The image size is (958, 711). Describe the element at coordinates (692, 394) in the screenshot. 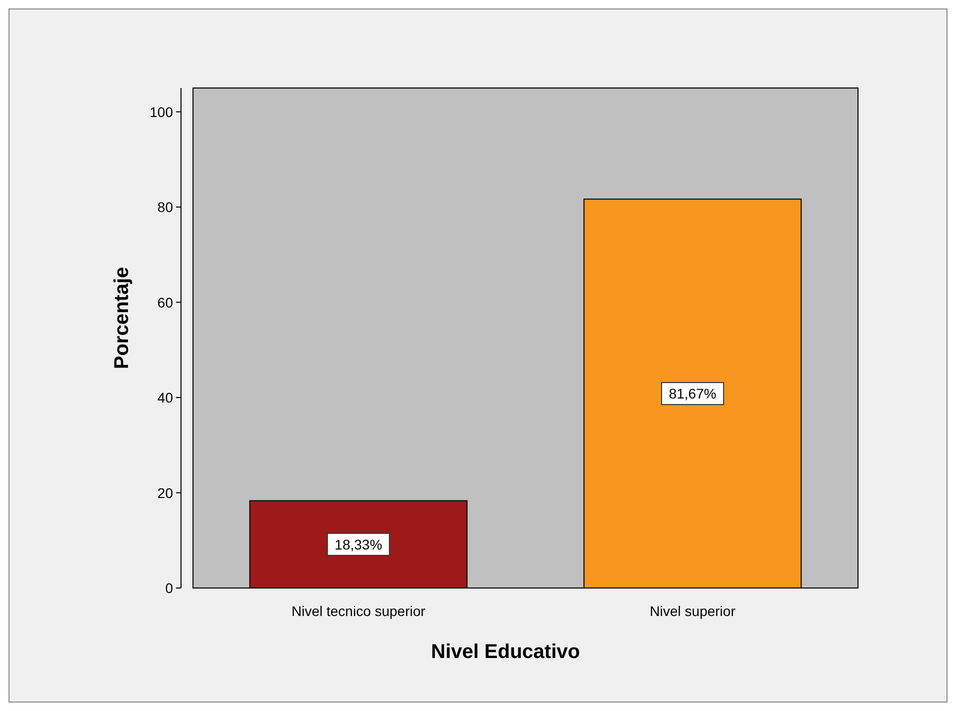

I see `data-label: 81,67%` at that location.